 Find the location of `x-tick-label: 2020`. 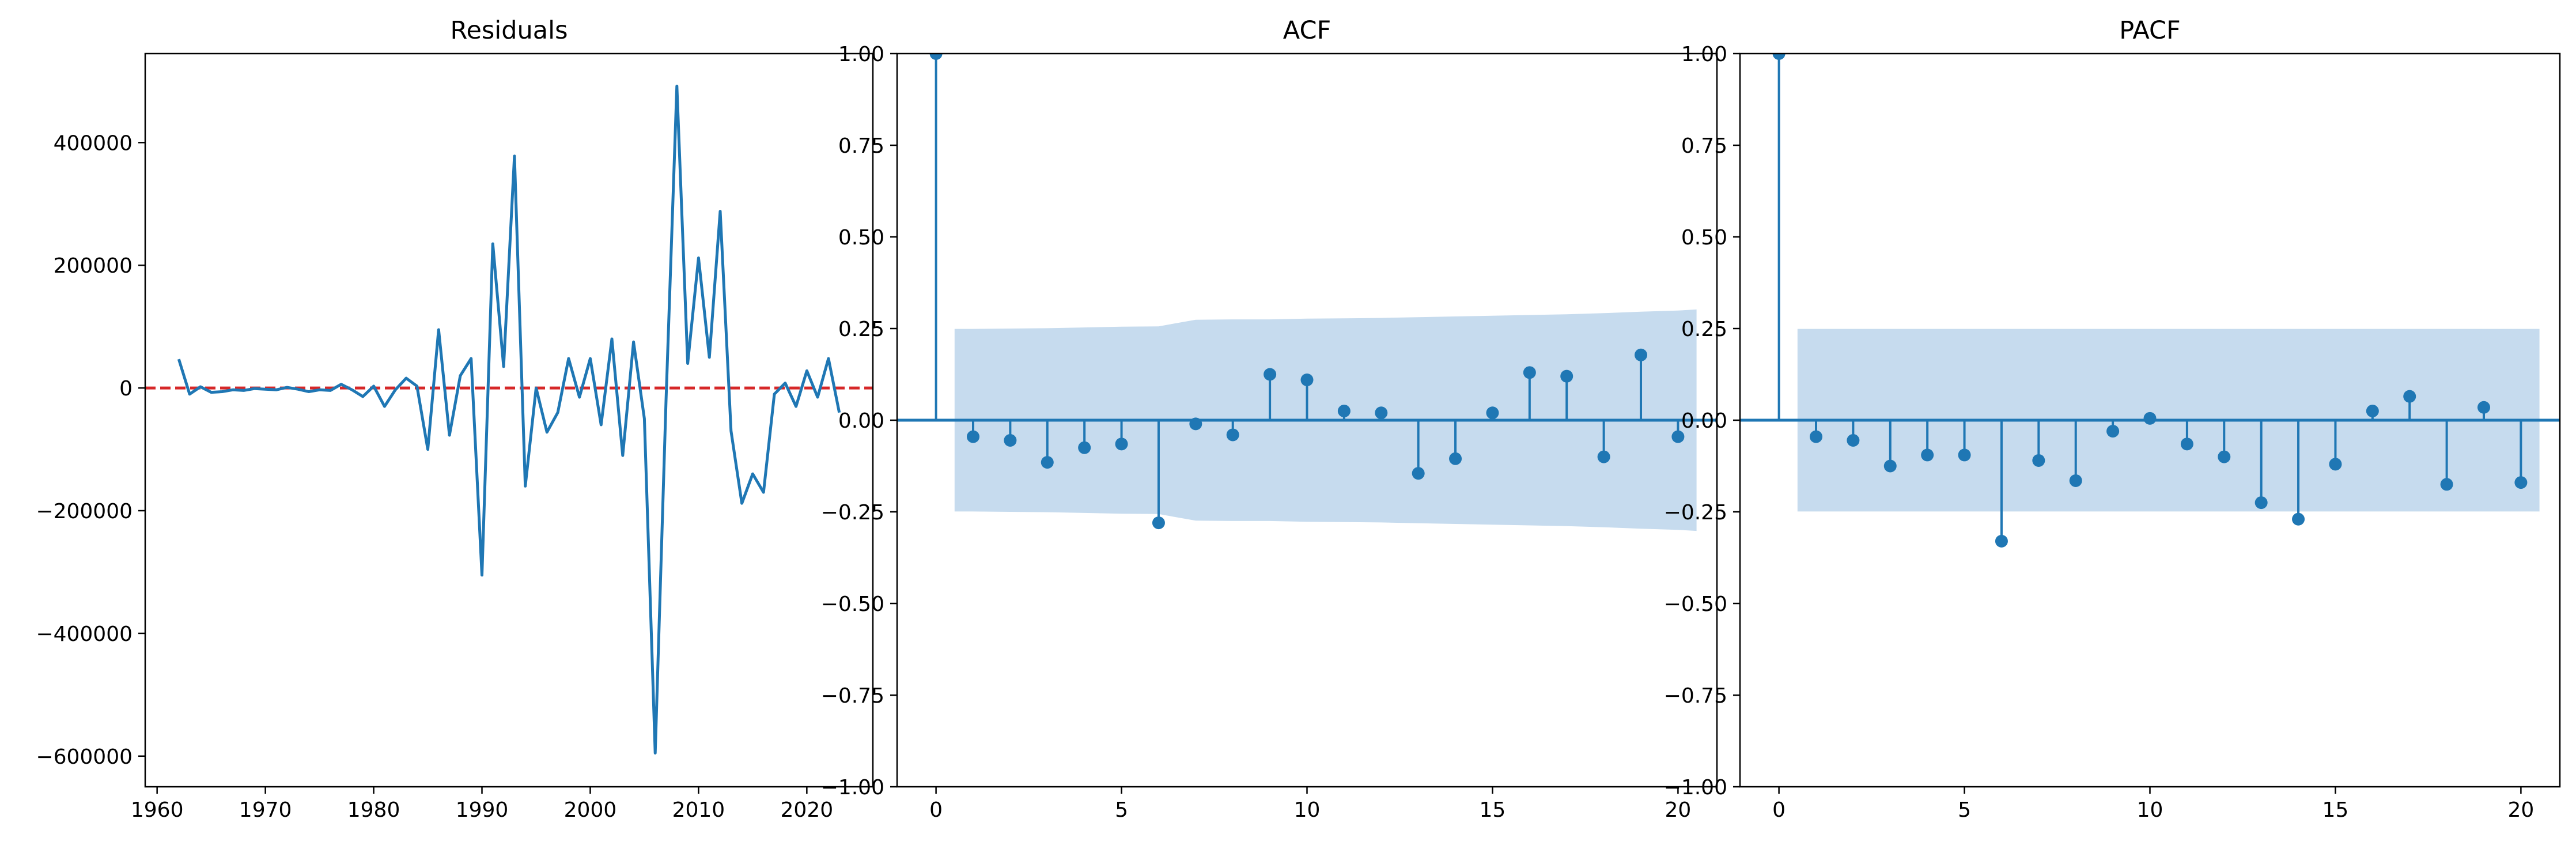

x-tick-label: 2020 is located at coordinates (807, 810).